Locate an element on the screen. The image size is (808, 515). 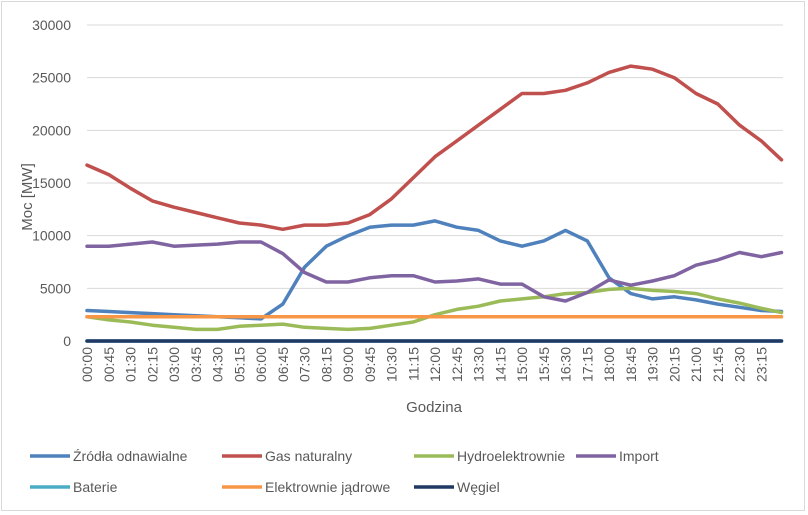
x-tick-label: 04:30 is located at coordinates (218, 364).